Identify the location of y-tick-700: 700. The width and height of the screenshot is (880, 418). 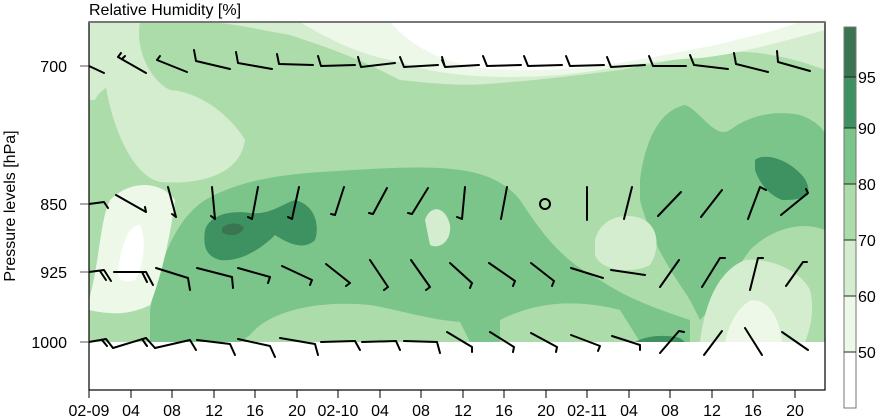
(53, 67).